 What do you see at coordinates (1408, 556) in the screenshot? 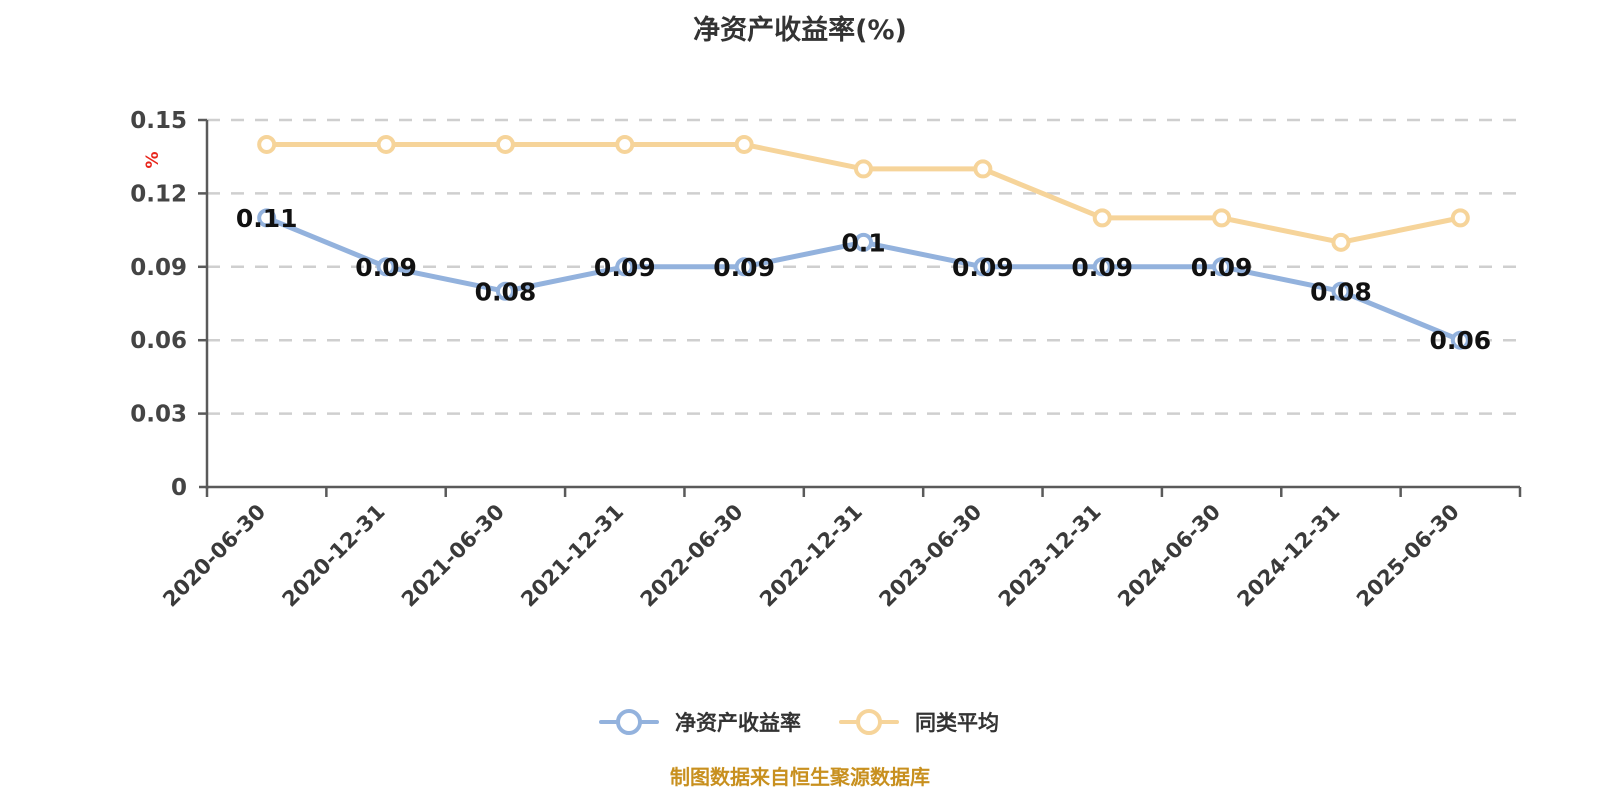
I see `x-tick-label: 2025-06-30` at bounding box center [1408, 556].